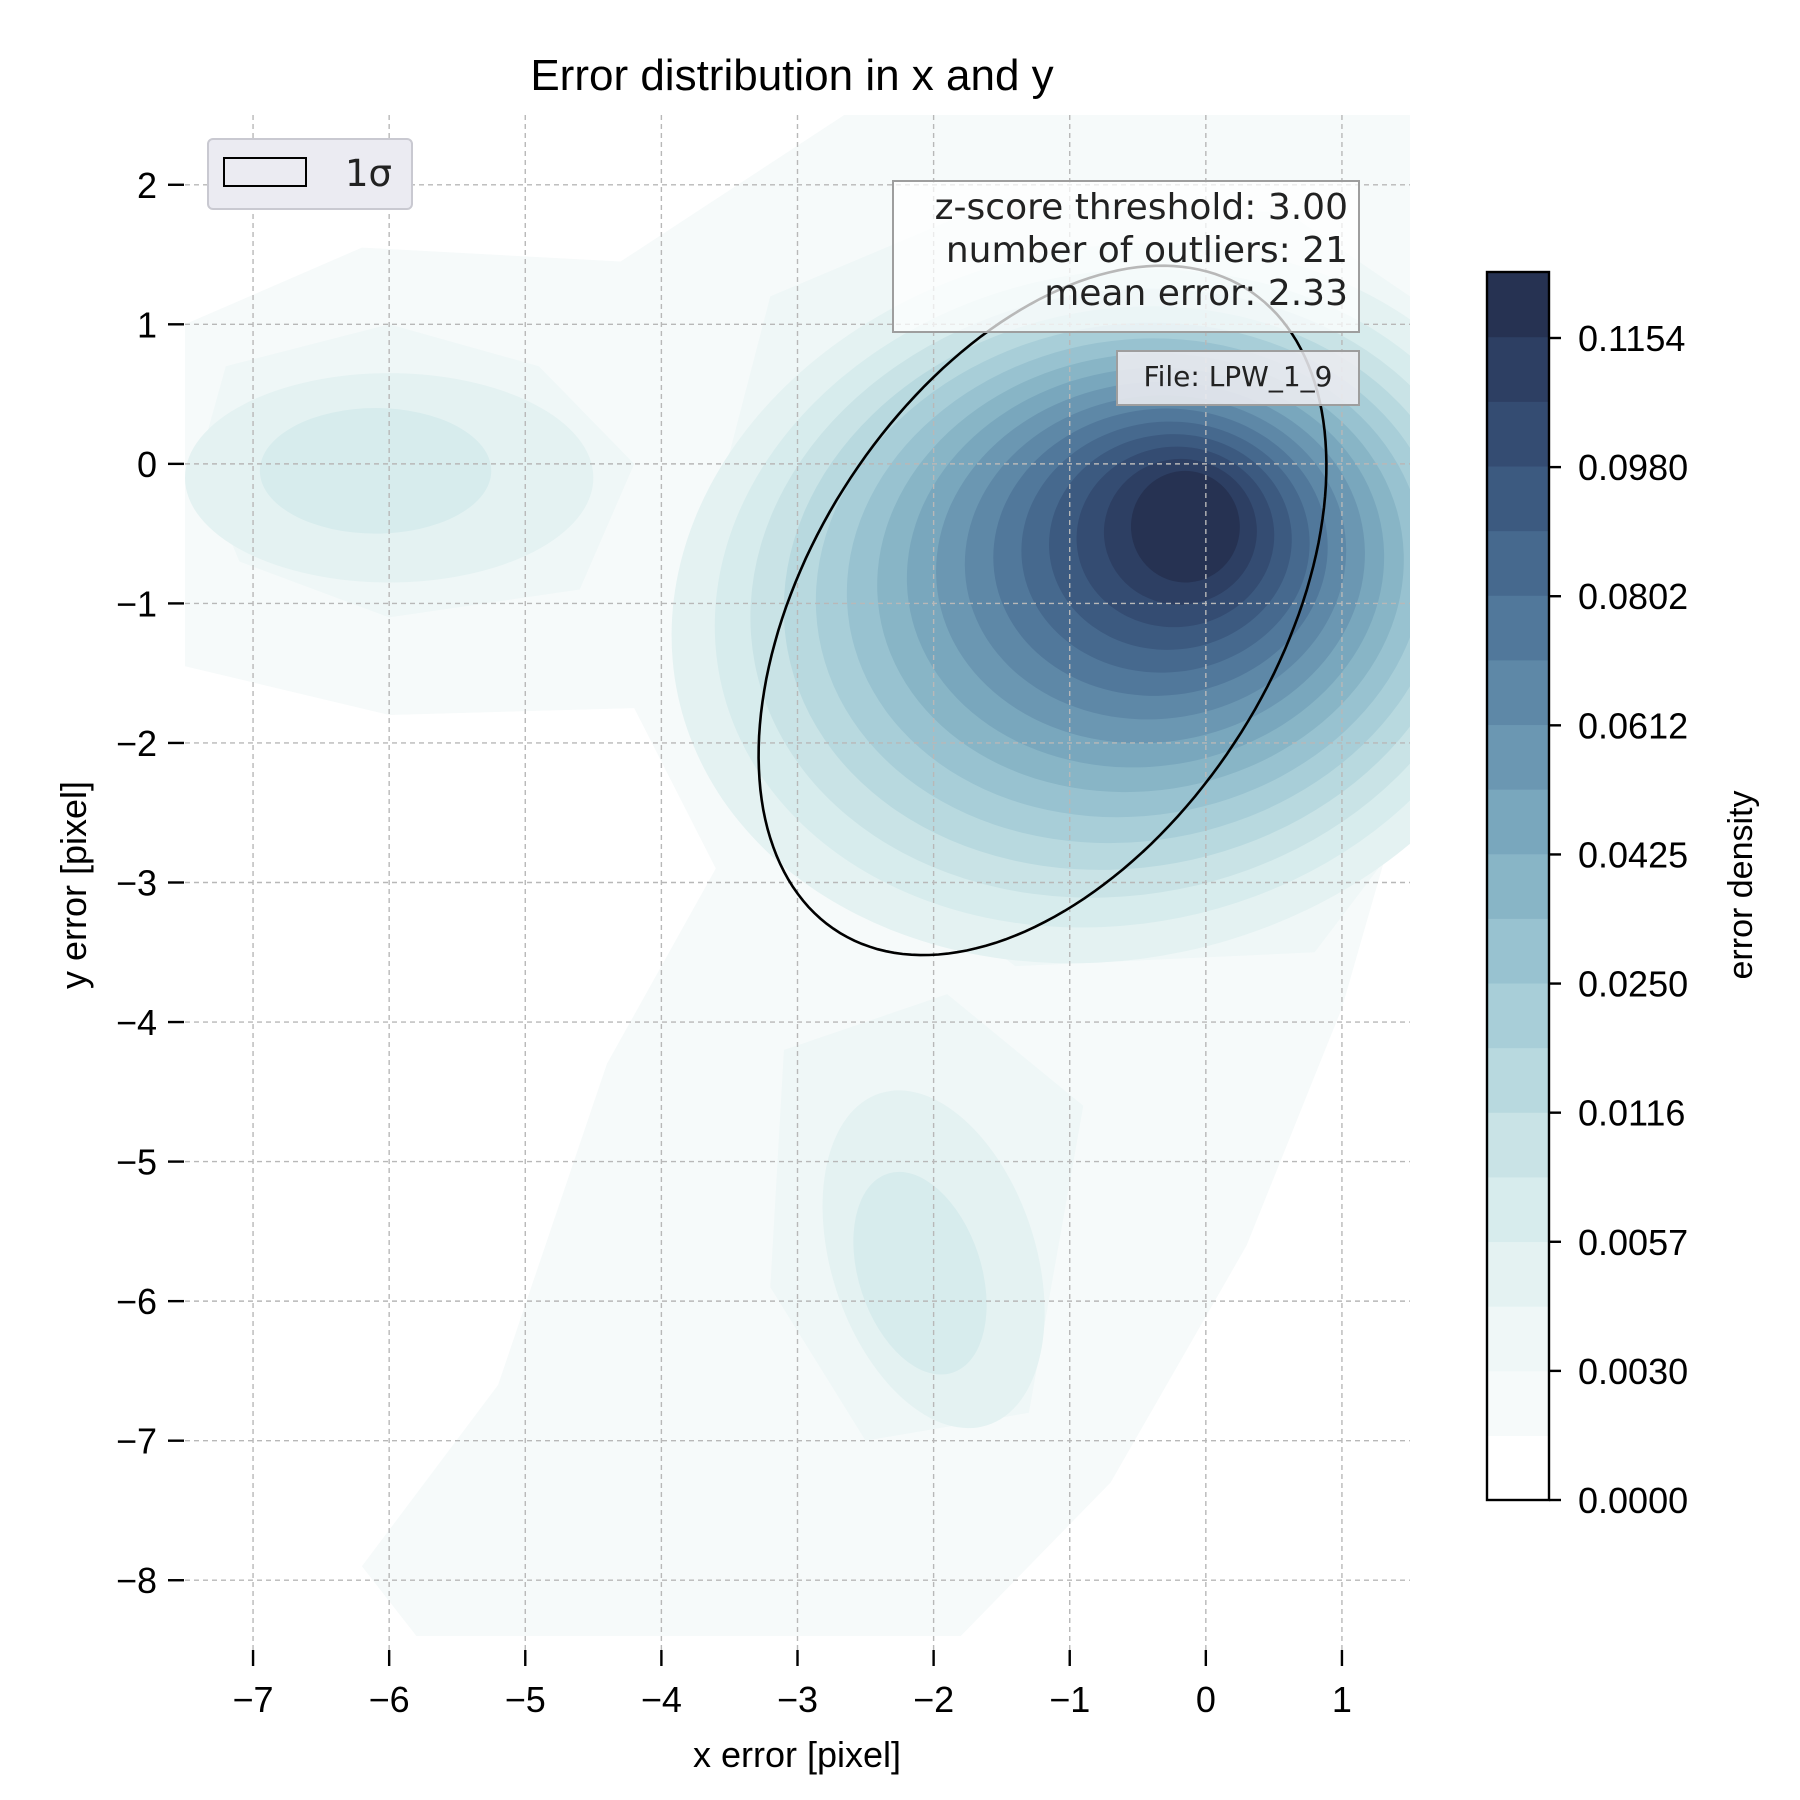  Describe the element at coordinates (1633, 1500) in the screenshot. I see `colorbar-tick-label: 0.0000` at that location.